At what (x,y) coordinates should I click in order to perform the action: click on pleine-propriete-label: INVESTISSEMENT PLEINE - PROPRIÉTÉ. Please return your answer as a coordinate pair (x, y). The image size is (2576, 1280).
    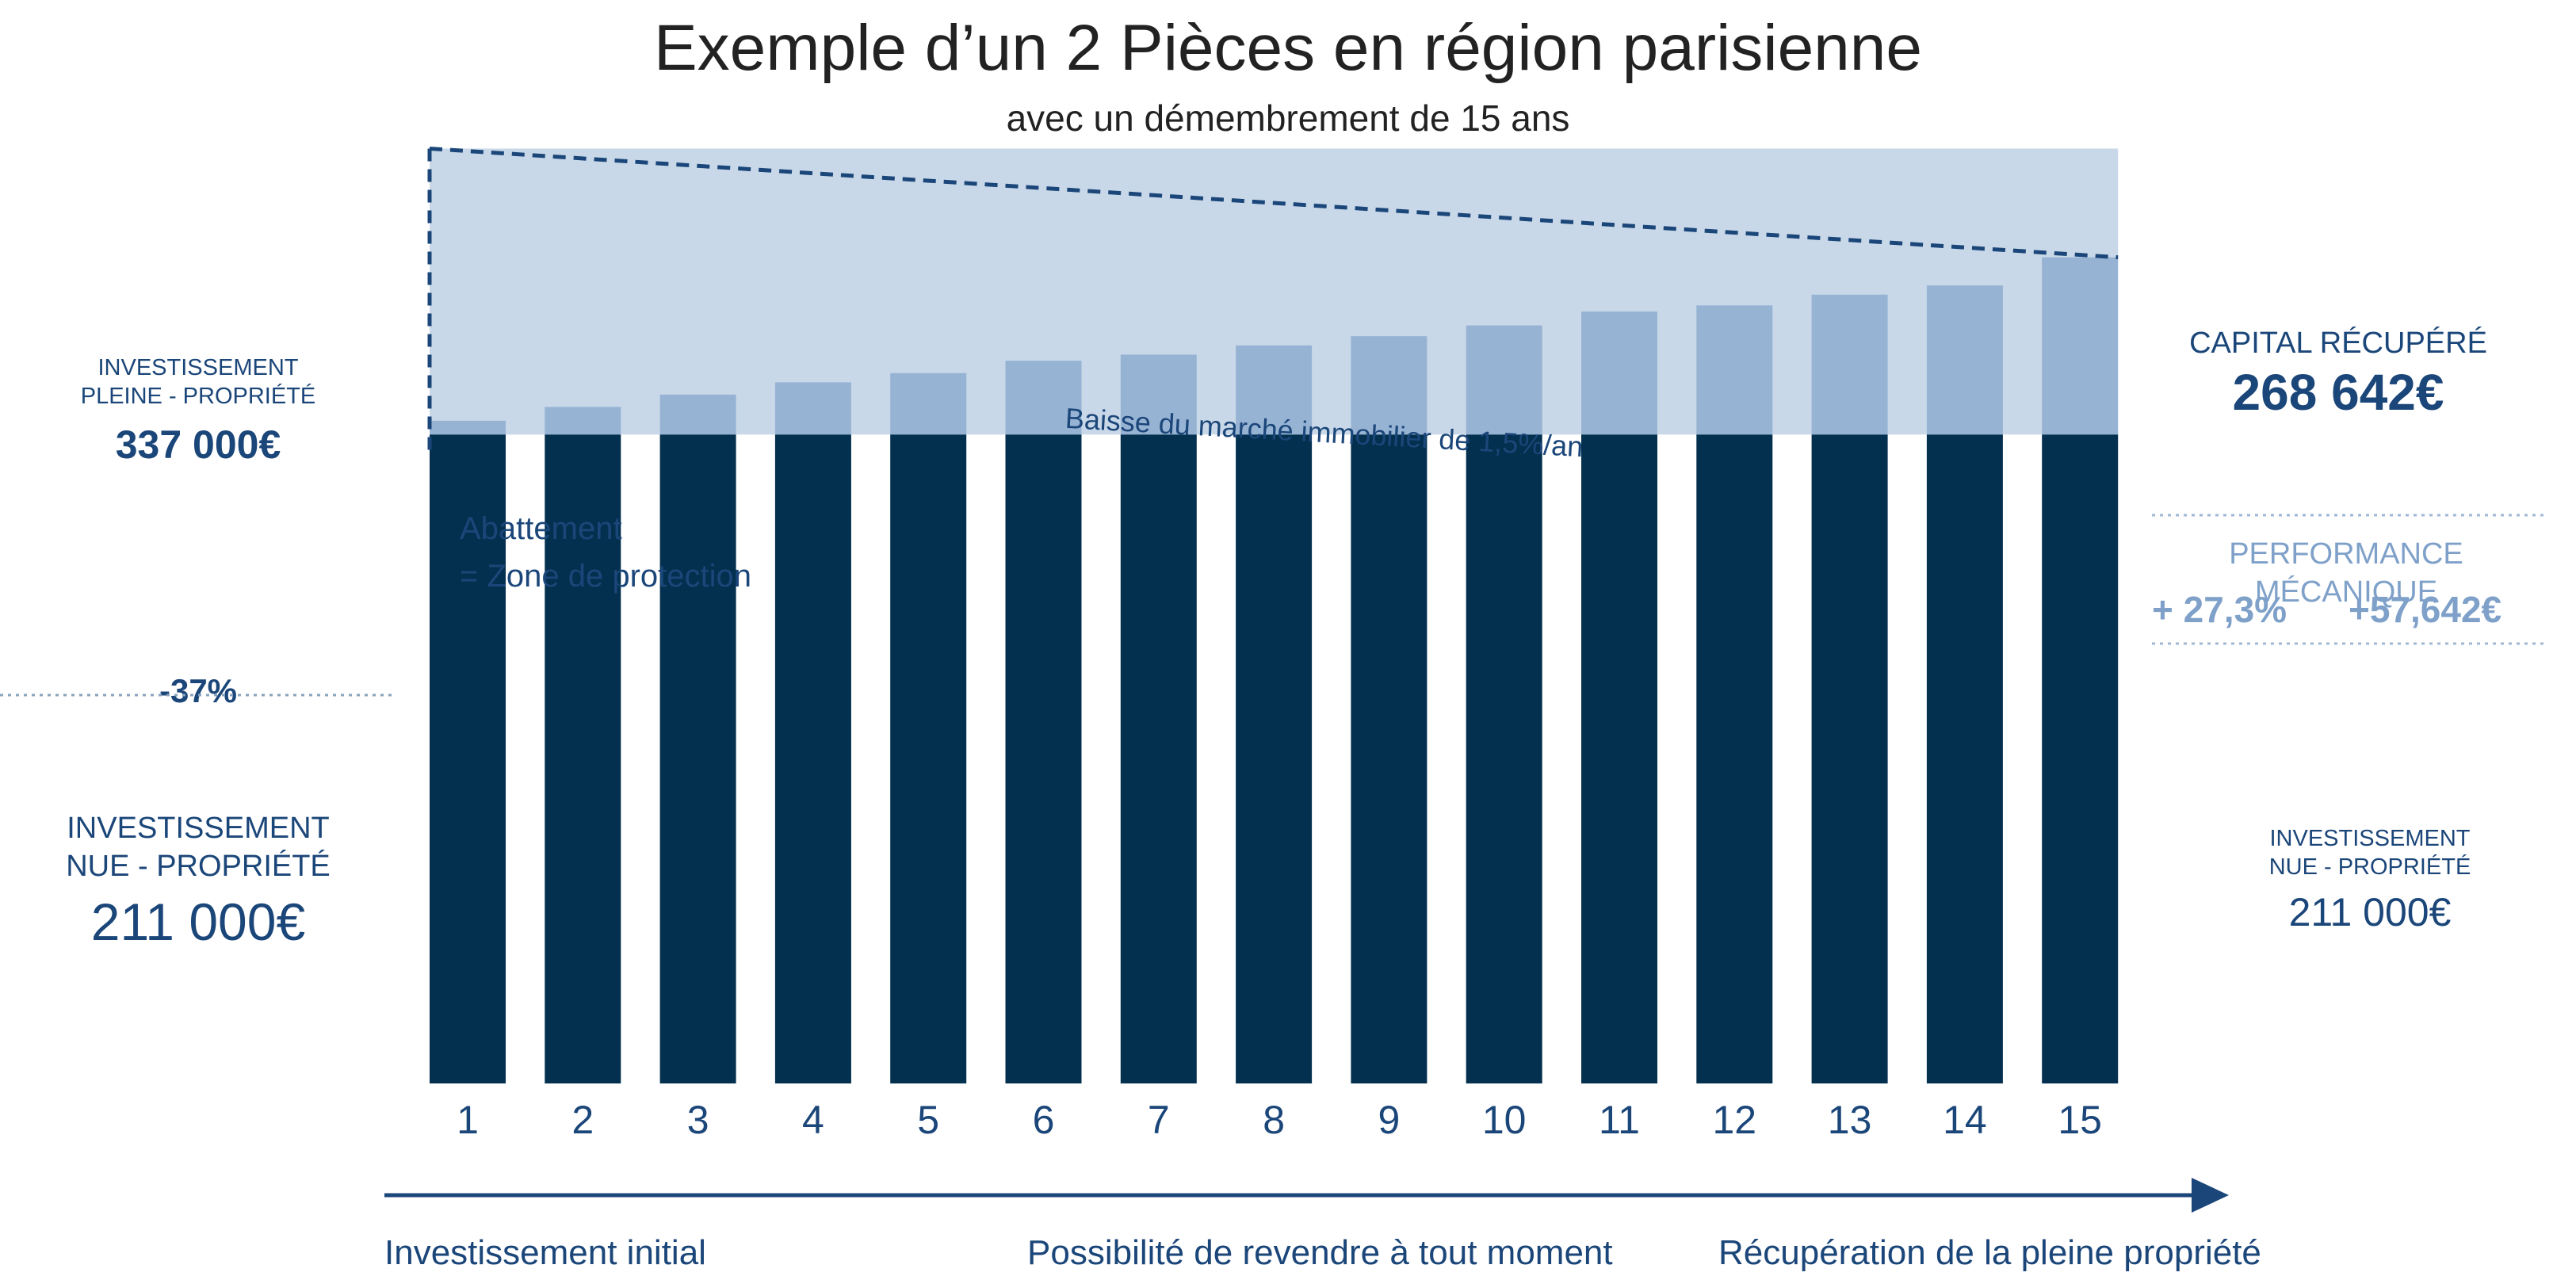
    Looking at the image, I should click on (198, 382).